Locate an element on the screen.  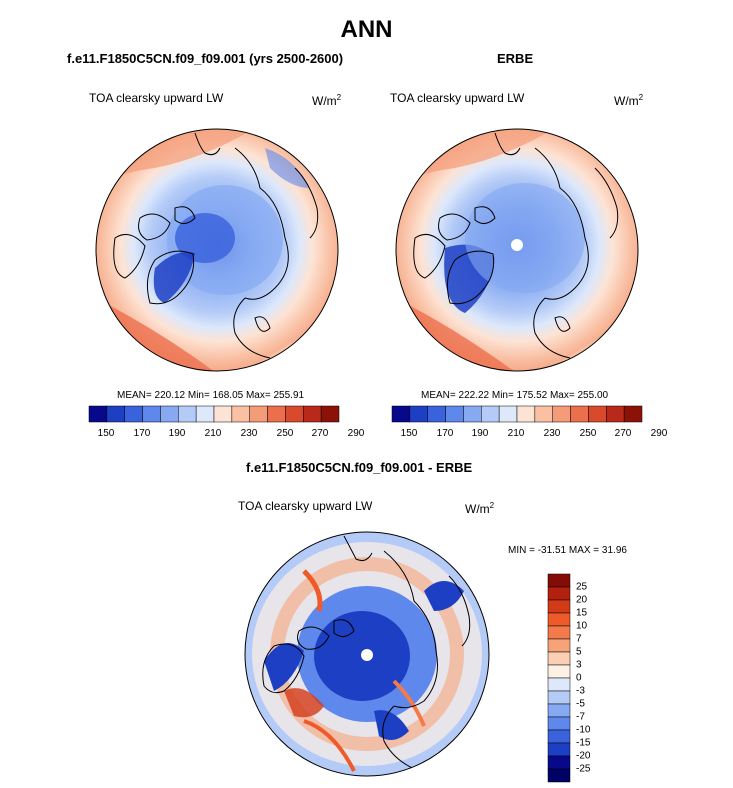
colorbar-tick: 5 is located at coordinates (579, 652).